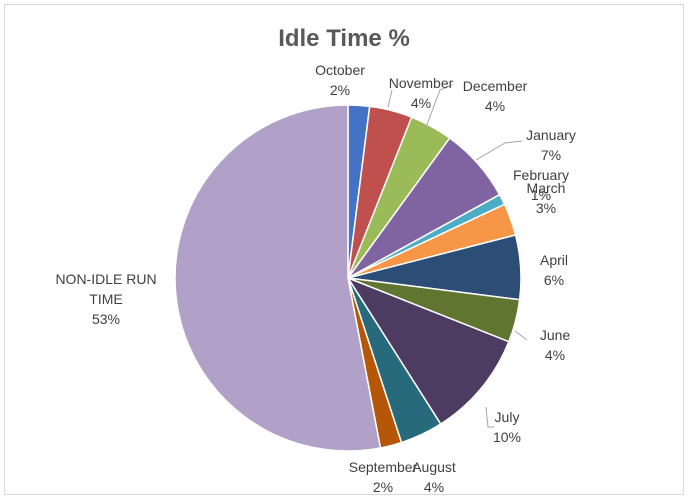  What do you see at coordinates (340, 80) in the screenshot?
I see `data-label-october: October 2%` at bounding box center [340, 80].